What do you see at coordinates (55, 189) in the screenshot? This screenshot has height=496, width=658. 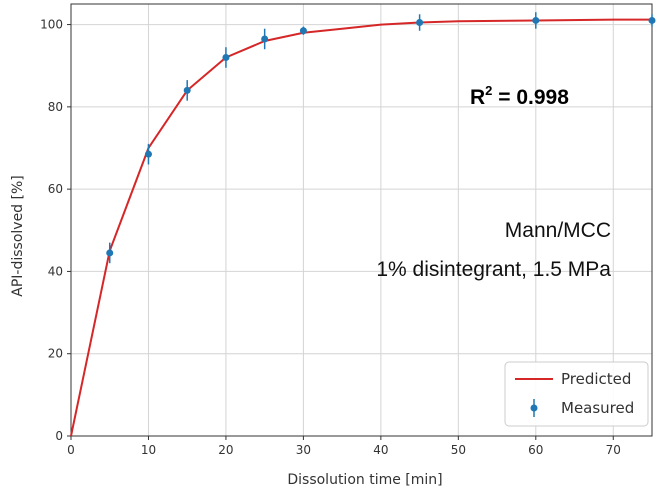 I see `y-tick-label: 60` at bounding box center [55, 189].